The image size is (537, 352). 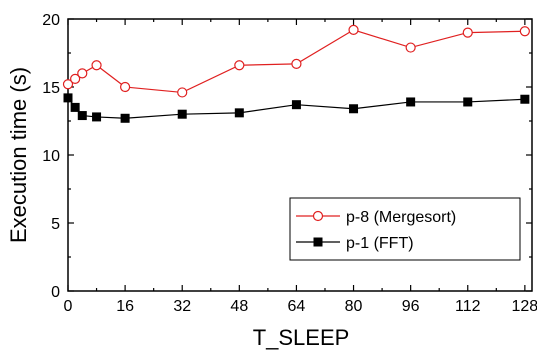 I want to click on legend: p-8 (Mergesort) p-1 (FFT), so click(x=405, y=229).